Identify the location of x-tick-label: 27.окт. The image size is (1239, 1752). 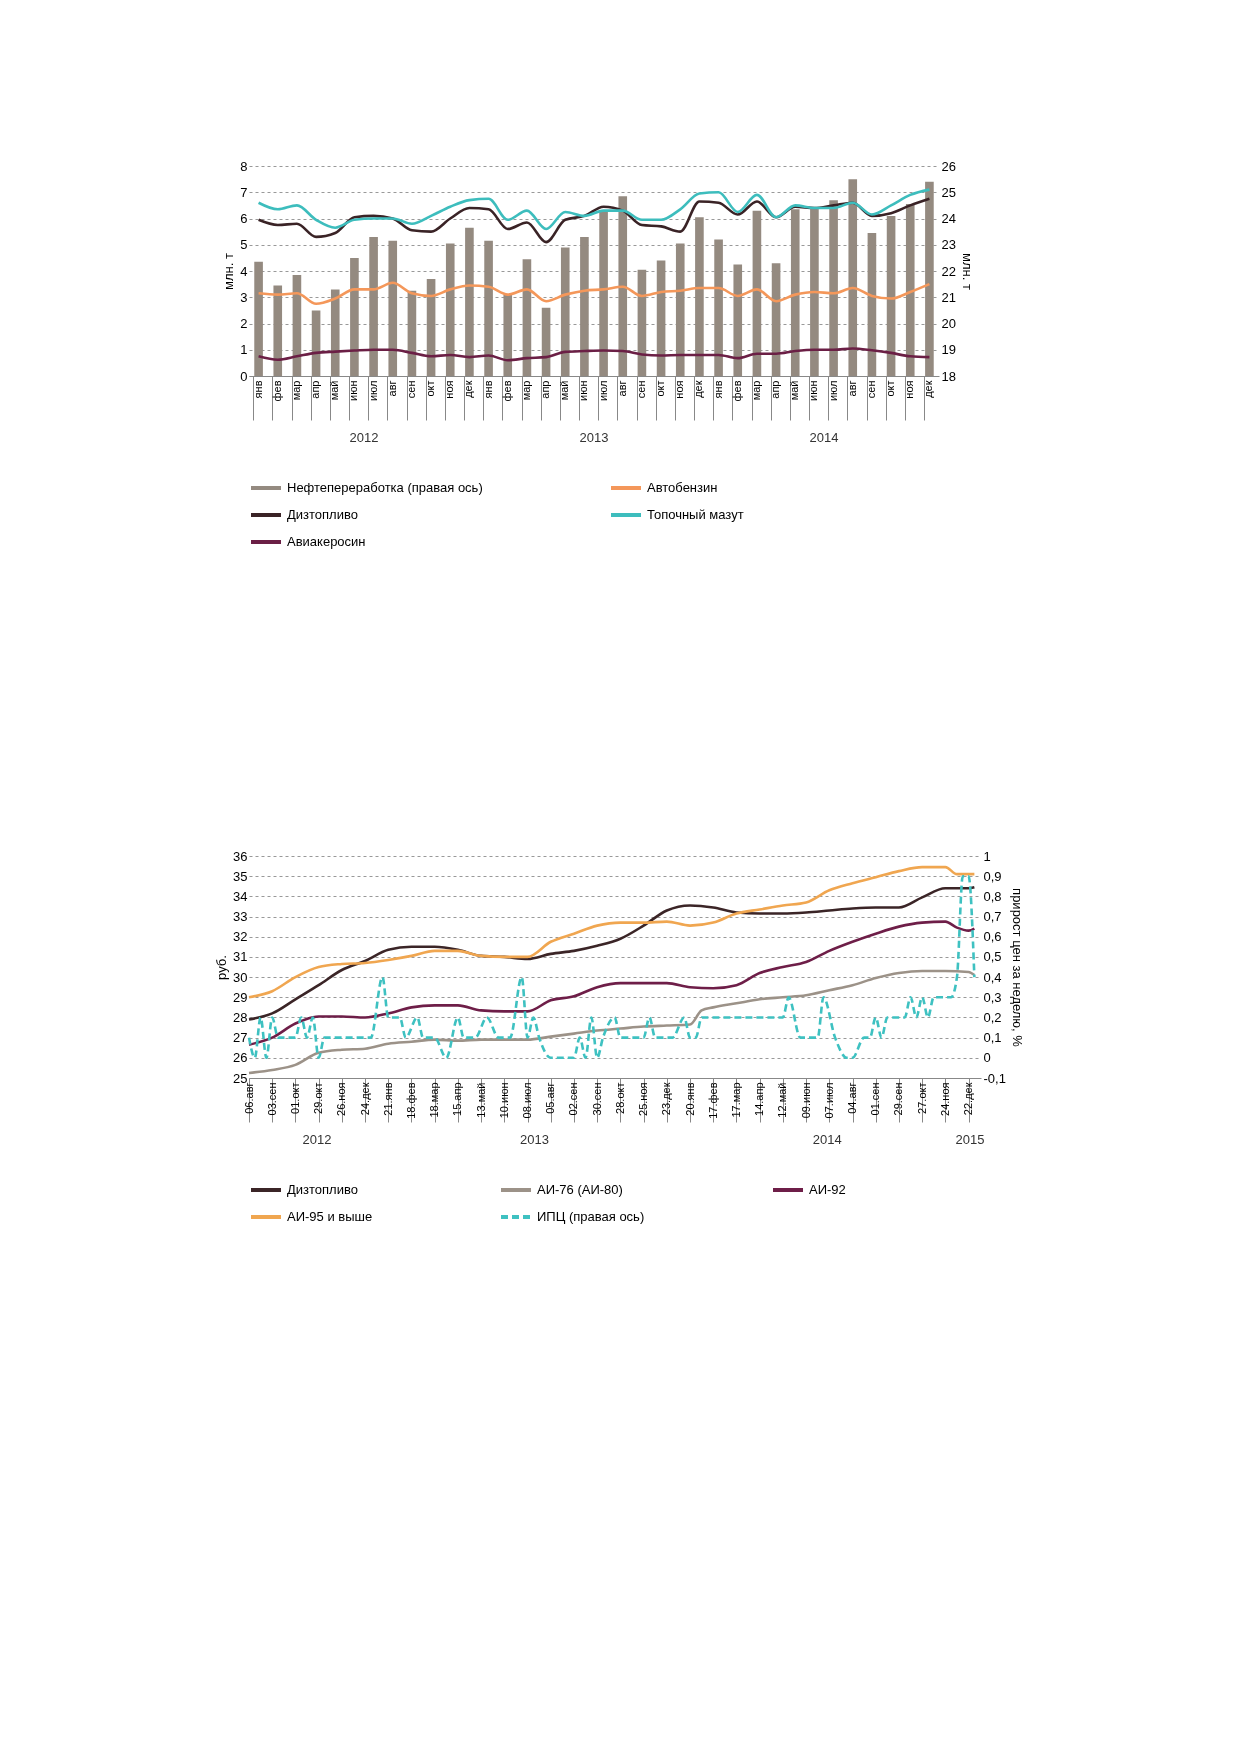
(921, 1098).